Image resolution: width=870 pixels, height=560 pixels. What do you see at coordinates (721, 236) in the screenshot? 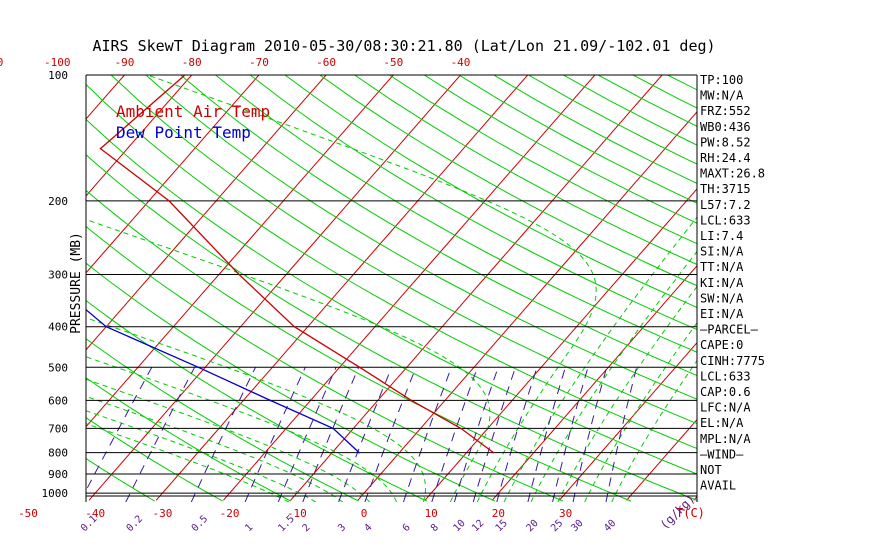
I see `index-item: LI:7.4` at bounding box center [721, 236].